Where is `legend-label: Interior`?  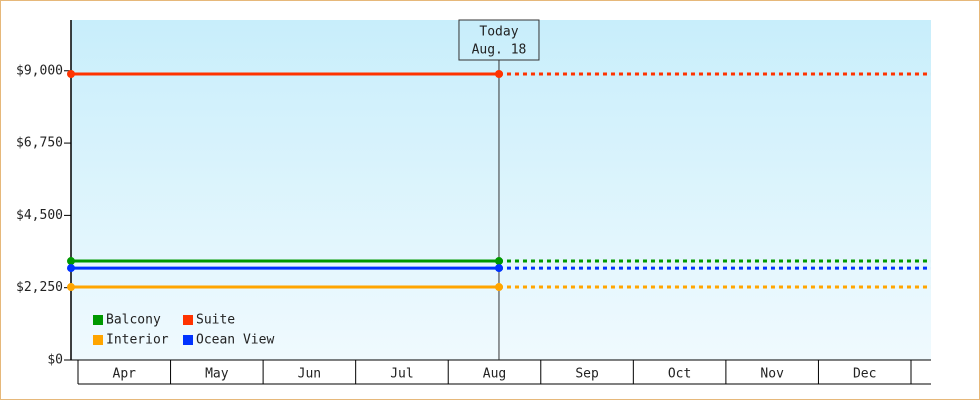 legend-label: Interior is located at coordinates (137, 340).